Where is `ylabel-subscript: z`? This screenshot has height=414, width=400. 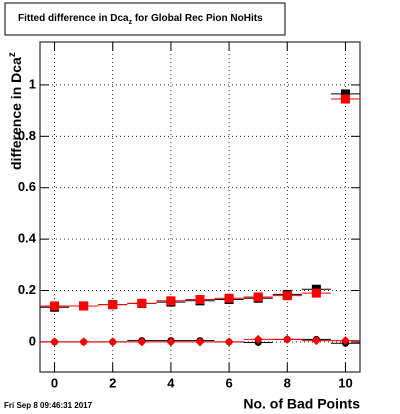
ylabel-subscript: z is located at coordinates (12, 54).